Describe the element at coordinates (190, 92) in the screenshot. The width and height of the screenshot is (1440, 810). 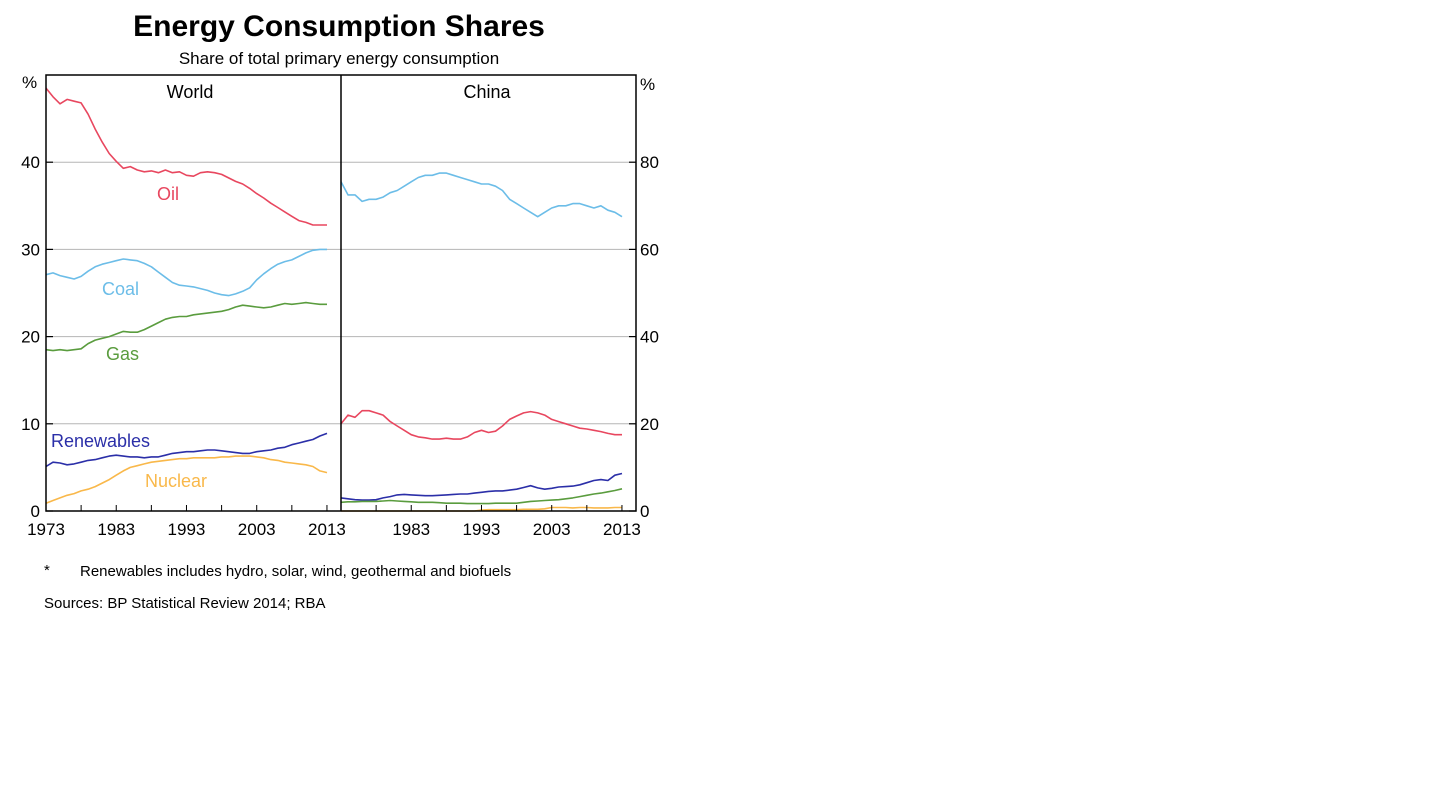
I see `panel-label-world: World` at that location.